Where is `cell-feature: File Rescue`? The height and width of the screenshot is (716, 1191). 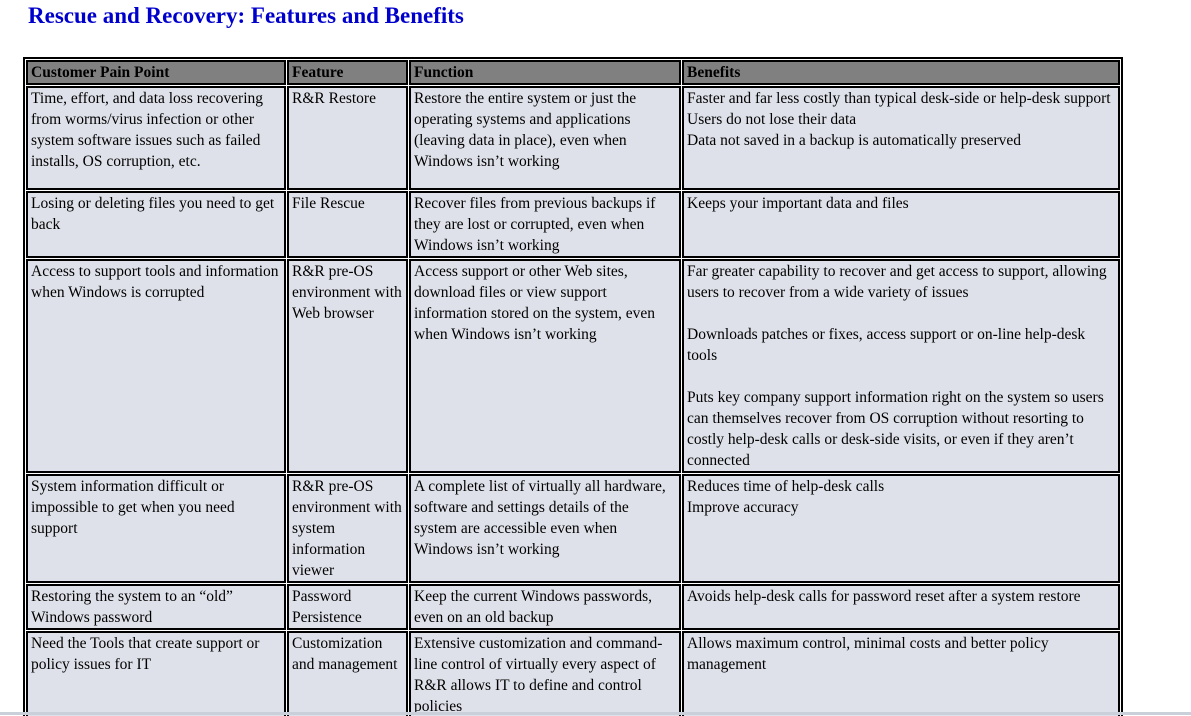
cell-feature: File Rescue is located at coordinates (347, 224).